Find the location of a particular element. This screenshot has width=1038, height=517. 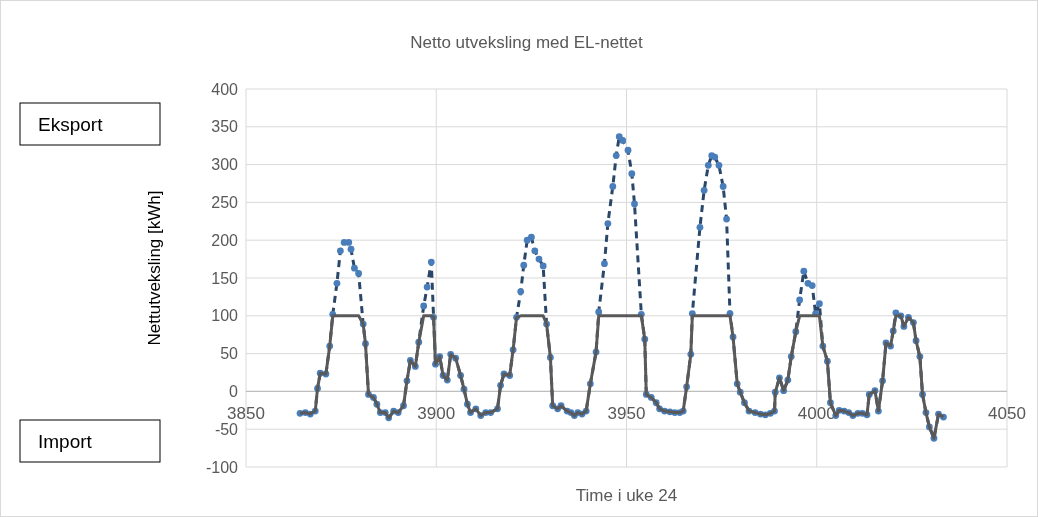

y-tick-label: 50 is located at coordinates (229, 354).